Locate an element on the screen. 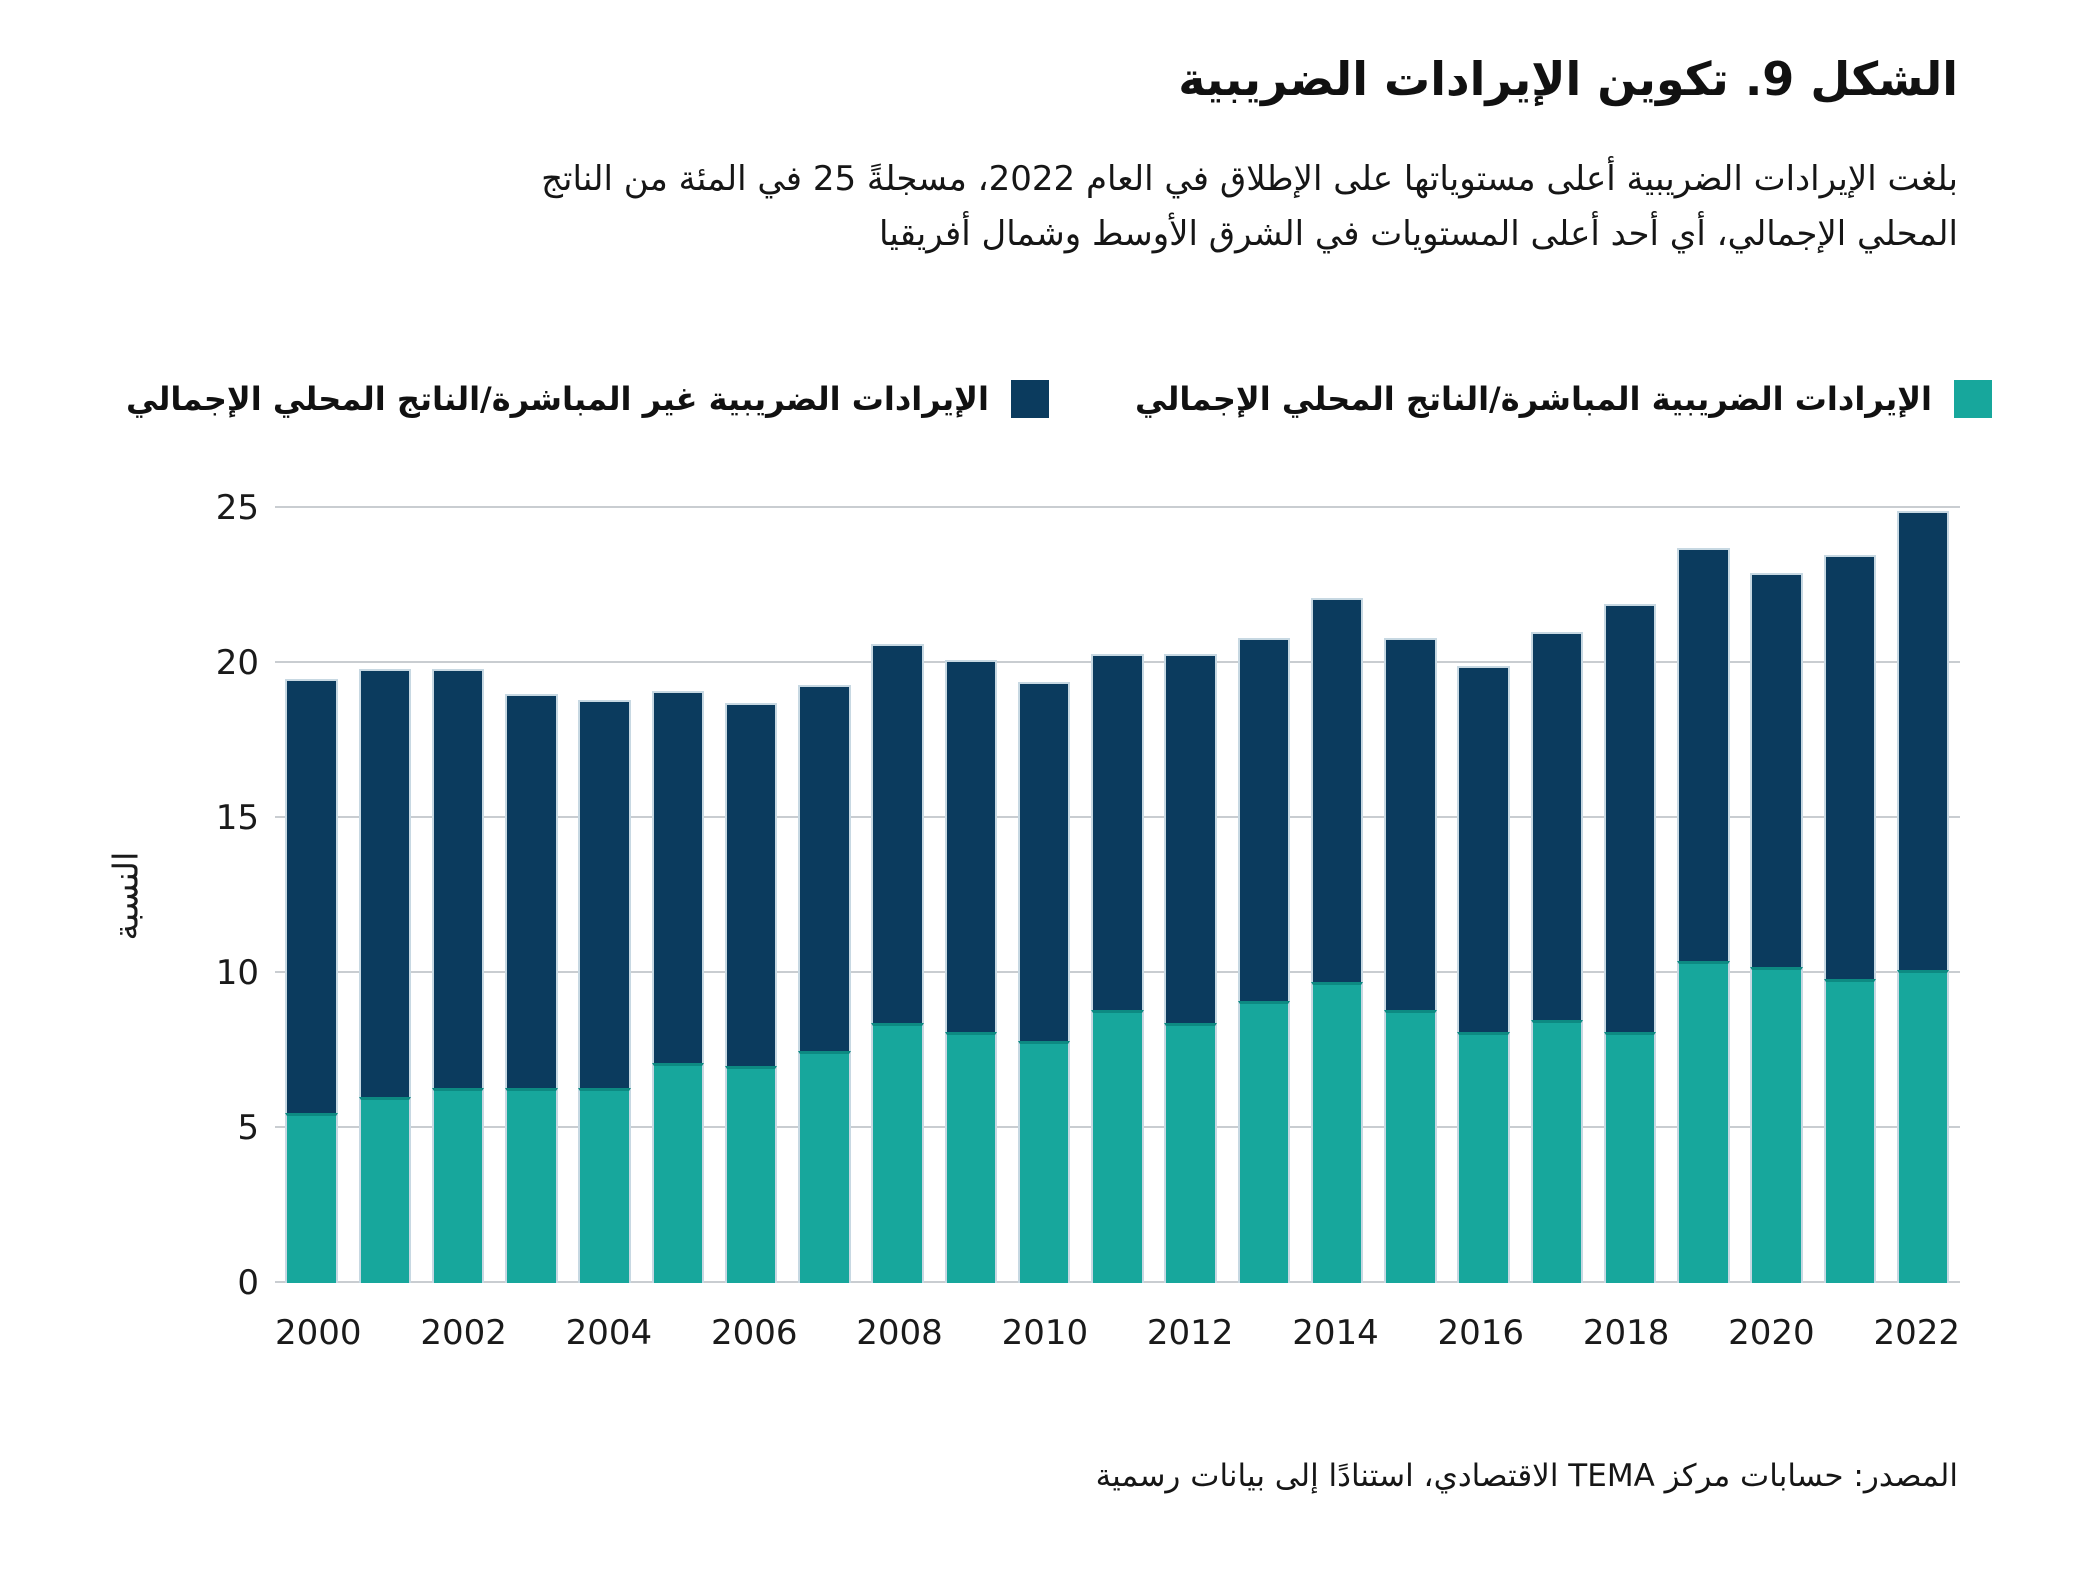 Image resolution: width=2084 pixels, height=1574 pixels. bar-2000 is located at coordinates (311, 980).